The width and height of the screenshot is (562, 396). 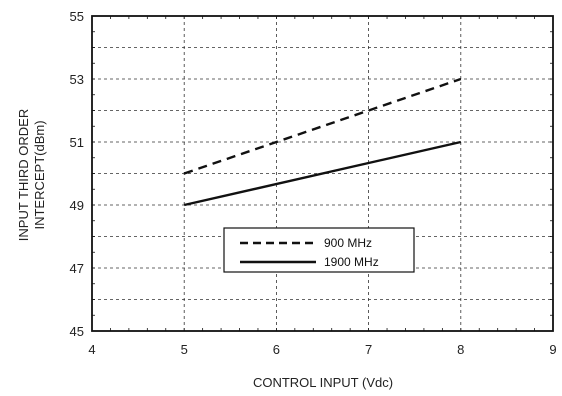 What do you see at coordinates (368, 349) in the screenshot?
I see `x-tick-label: 7` at bounding box center [368, 349].